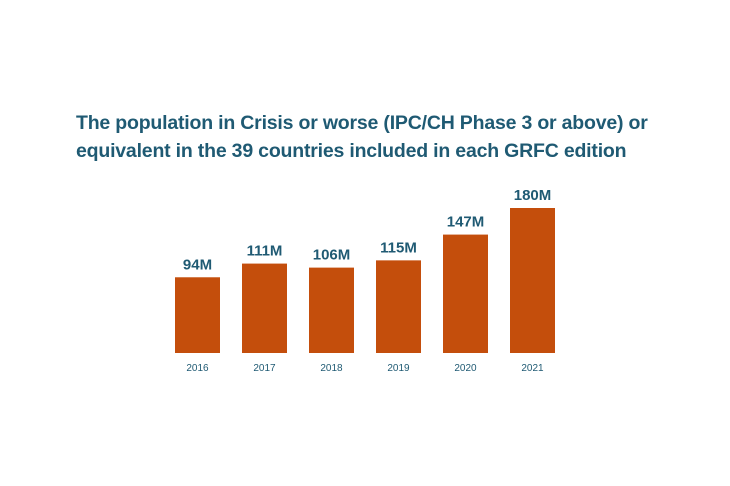  I want to click on x-tick-labels-group: 2016 2017 2018 2019 2020 2021, so click(365, 368).